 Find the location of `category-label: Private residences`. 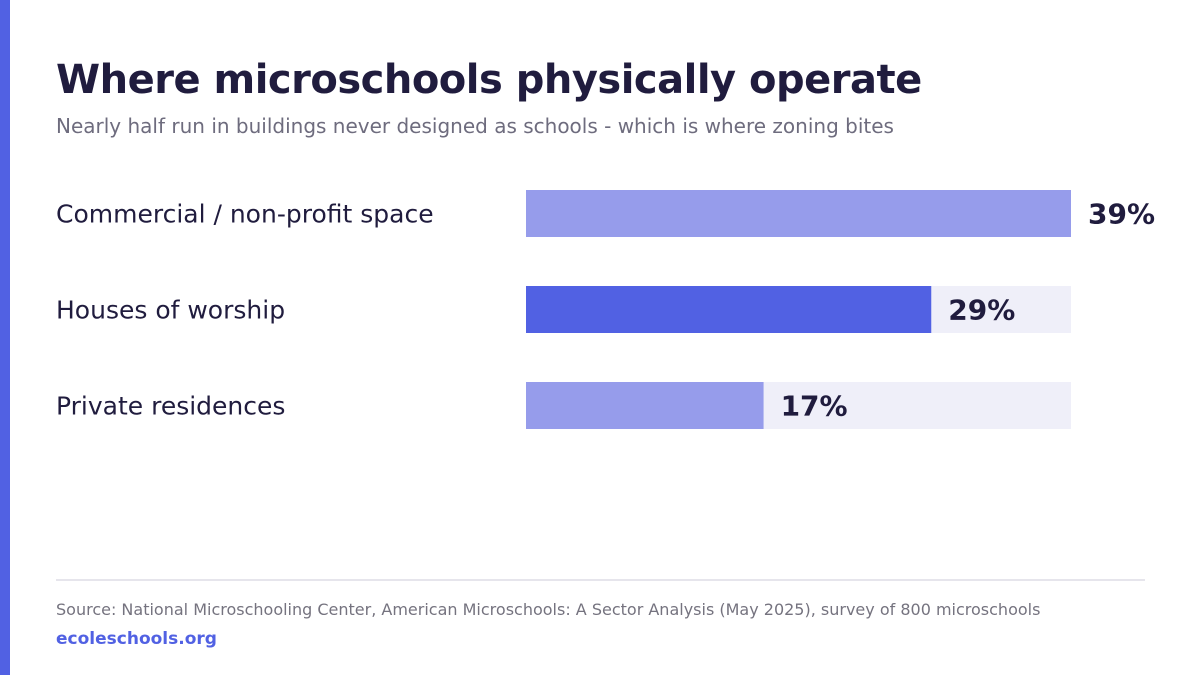

category-label: Private residences is located at coordinates (170, 406).